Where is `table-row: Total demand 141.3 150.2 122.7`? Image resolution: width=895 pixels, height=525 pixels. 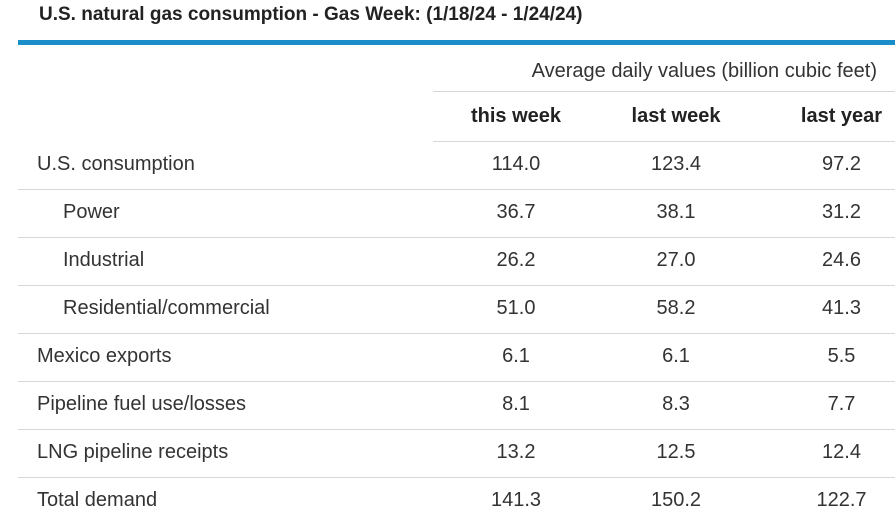 table-row: Total demand 141.3 150.2 122.7 is located at coordinates (456, 501).